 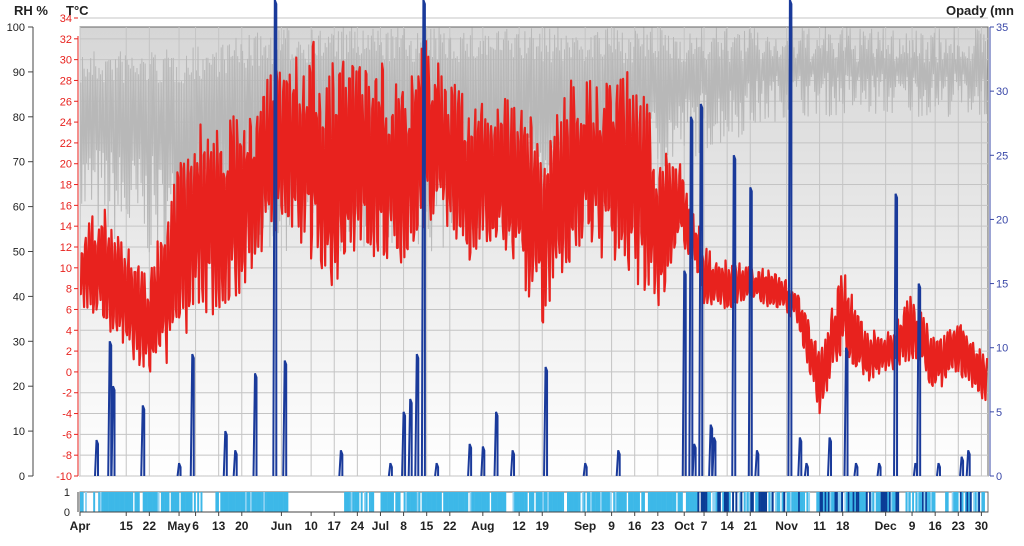 What do you see at coordinates (281, 526) in the screenshot?
I see `x-tick-label: Jun` at bounding box center [281, 526].